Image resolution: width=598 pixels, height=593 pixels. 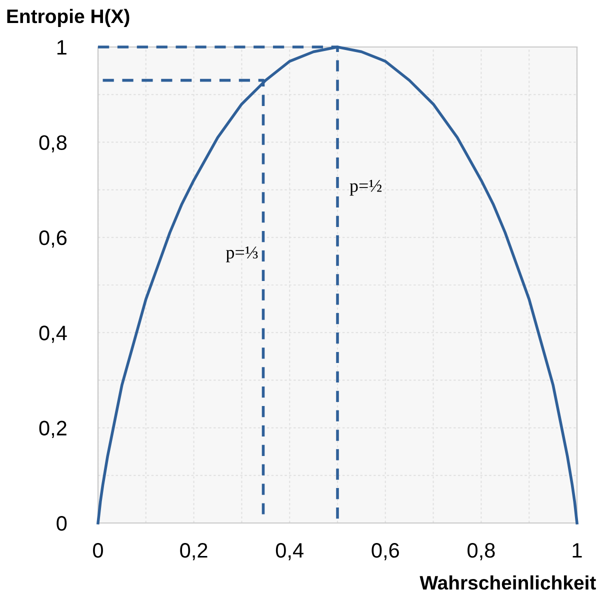 I want to click on y-tick-label: 0,6, so click(x=53, y=239).